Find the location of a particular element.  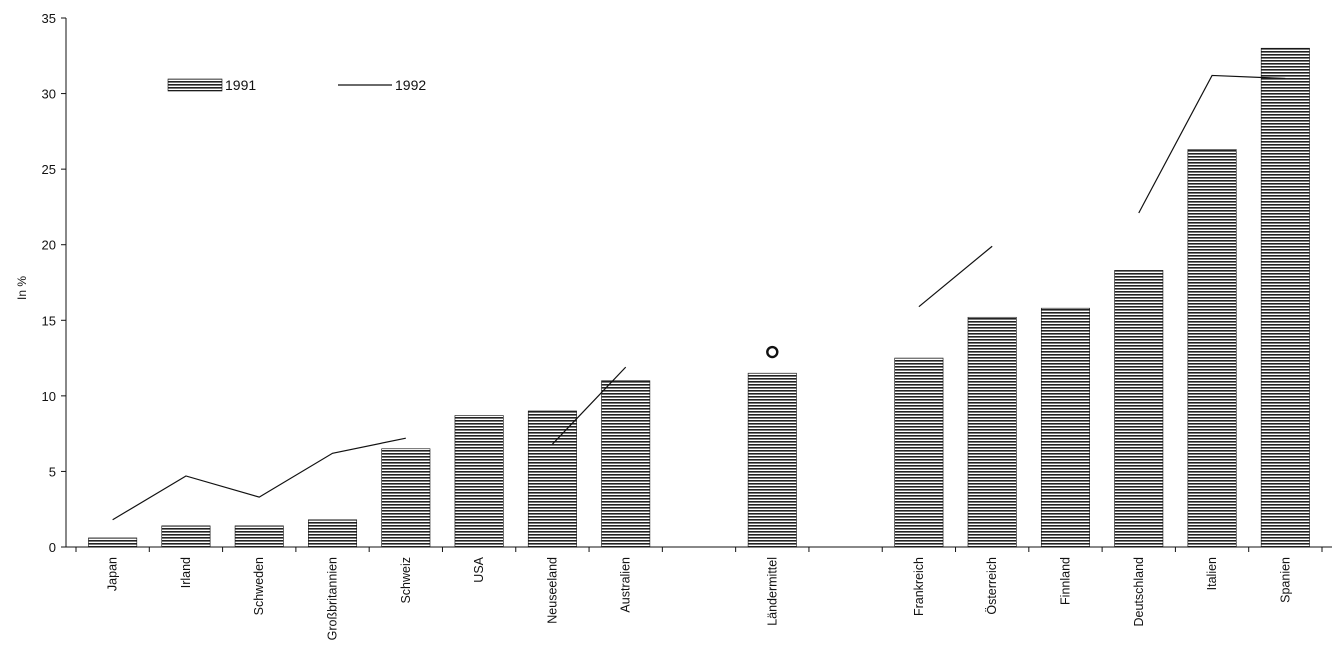

legend-swatch-1991 is located at coordinates (195, 85).